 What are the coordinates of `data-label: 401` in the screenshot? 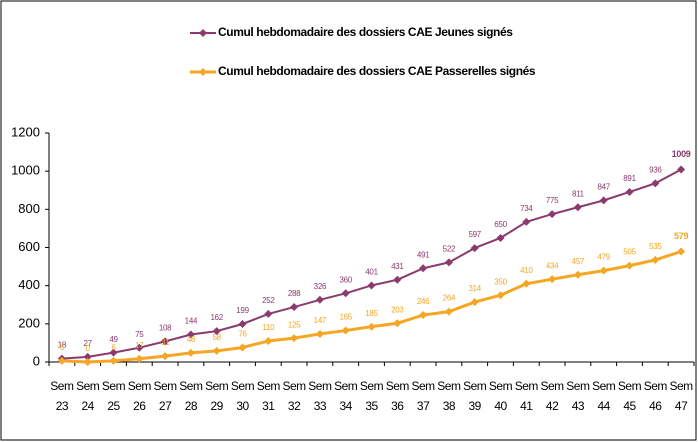 It's located at (371, 272).